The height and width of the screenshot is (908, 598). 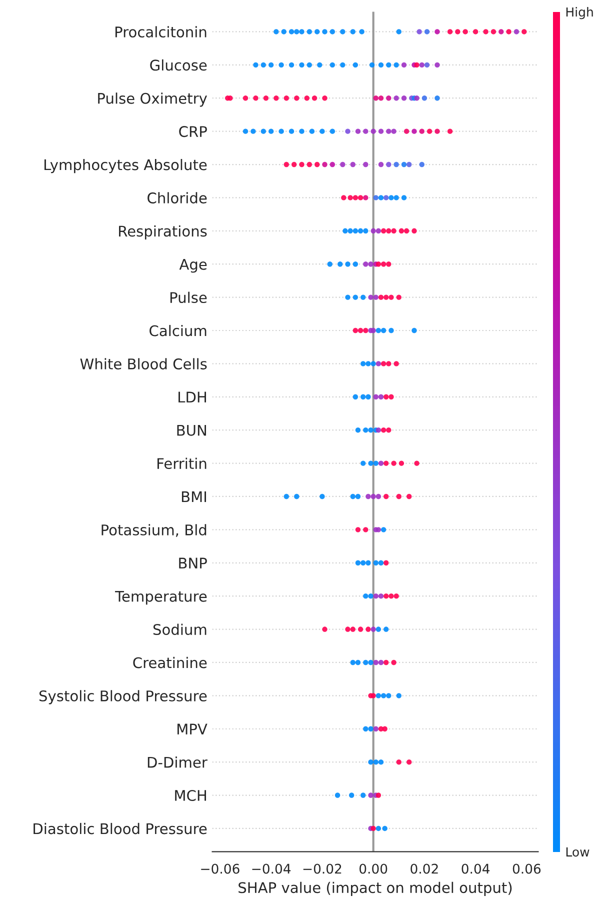 What do you see at coordinates (152, 99) in the screenshot?
I see `y-tick-label: Pulse Oximetry` at bounding box center [152, 99].